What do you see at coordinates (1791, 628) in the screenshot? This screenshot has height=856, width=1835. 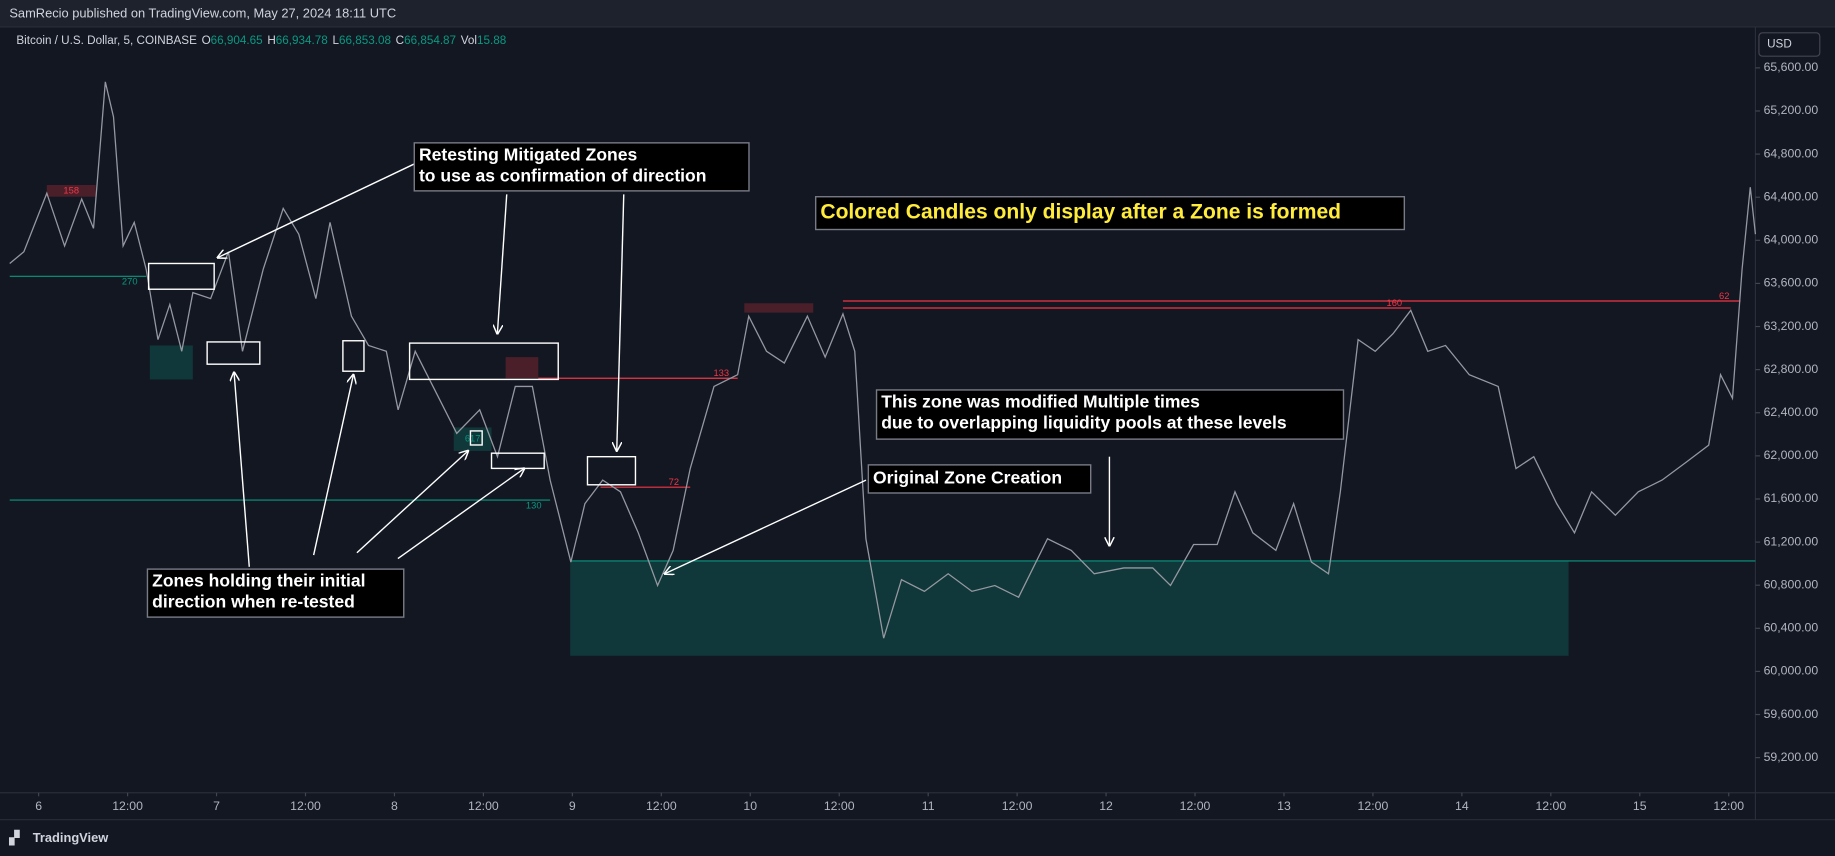 I see `y-tick-label: 60,400.00` at bounding box center [1791, 628].